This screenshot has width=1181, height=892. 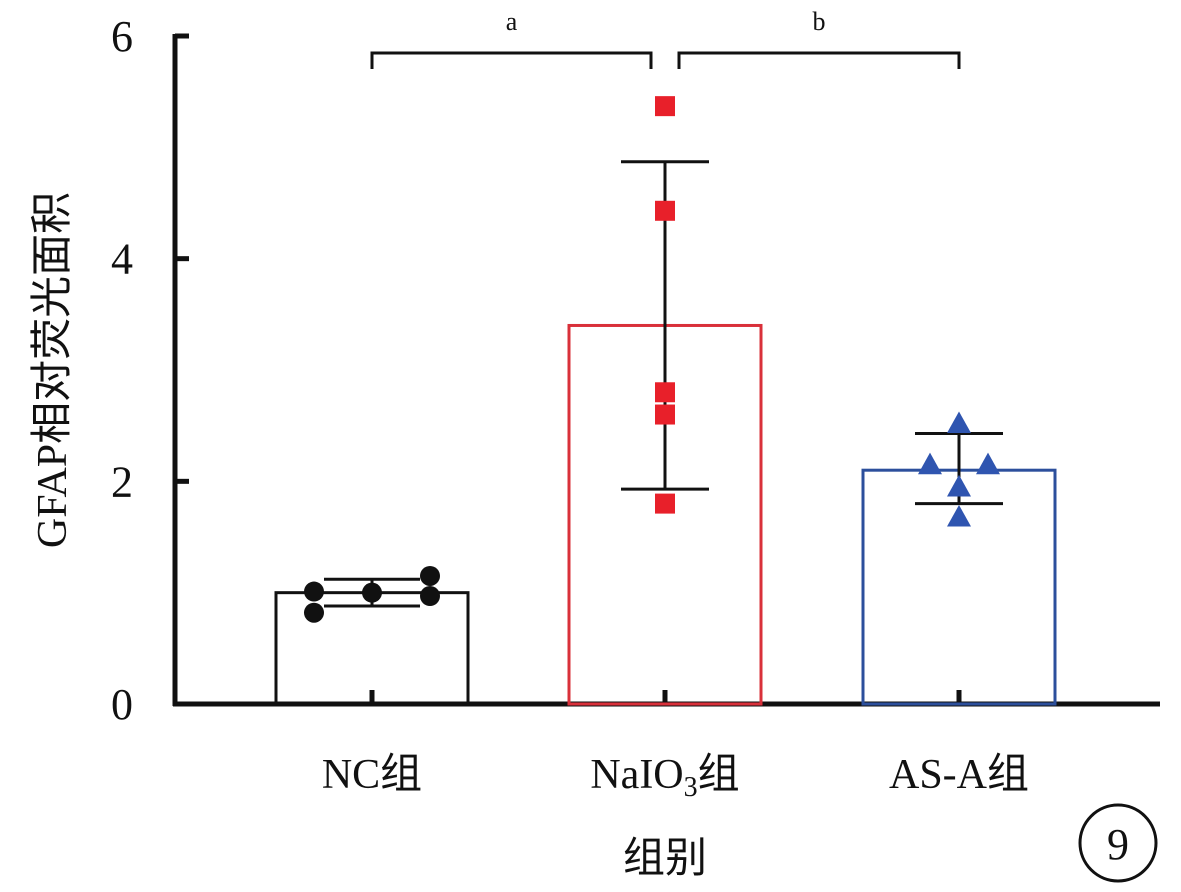 I want to click on significance-label: b, so click(x=819, y=21).